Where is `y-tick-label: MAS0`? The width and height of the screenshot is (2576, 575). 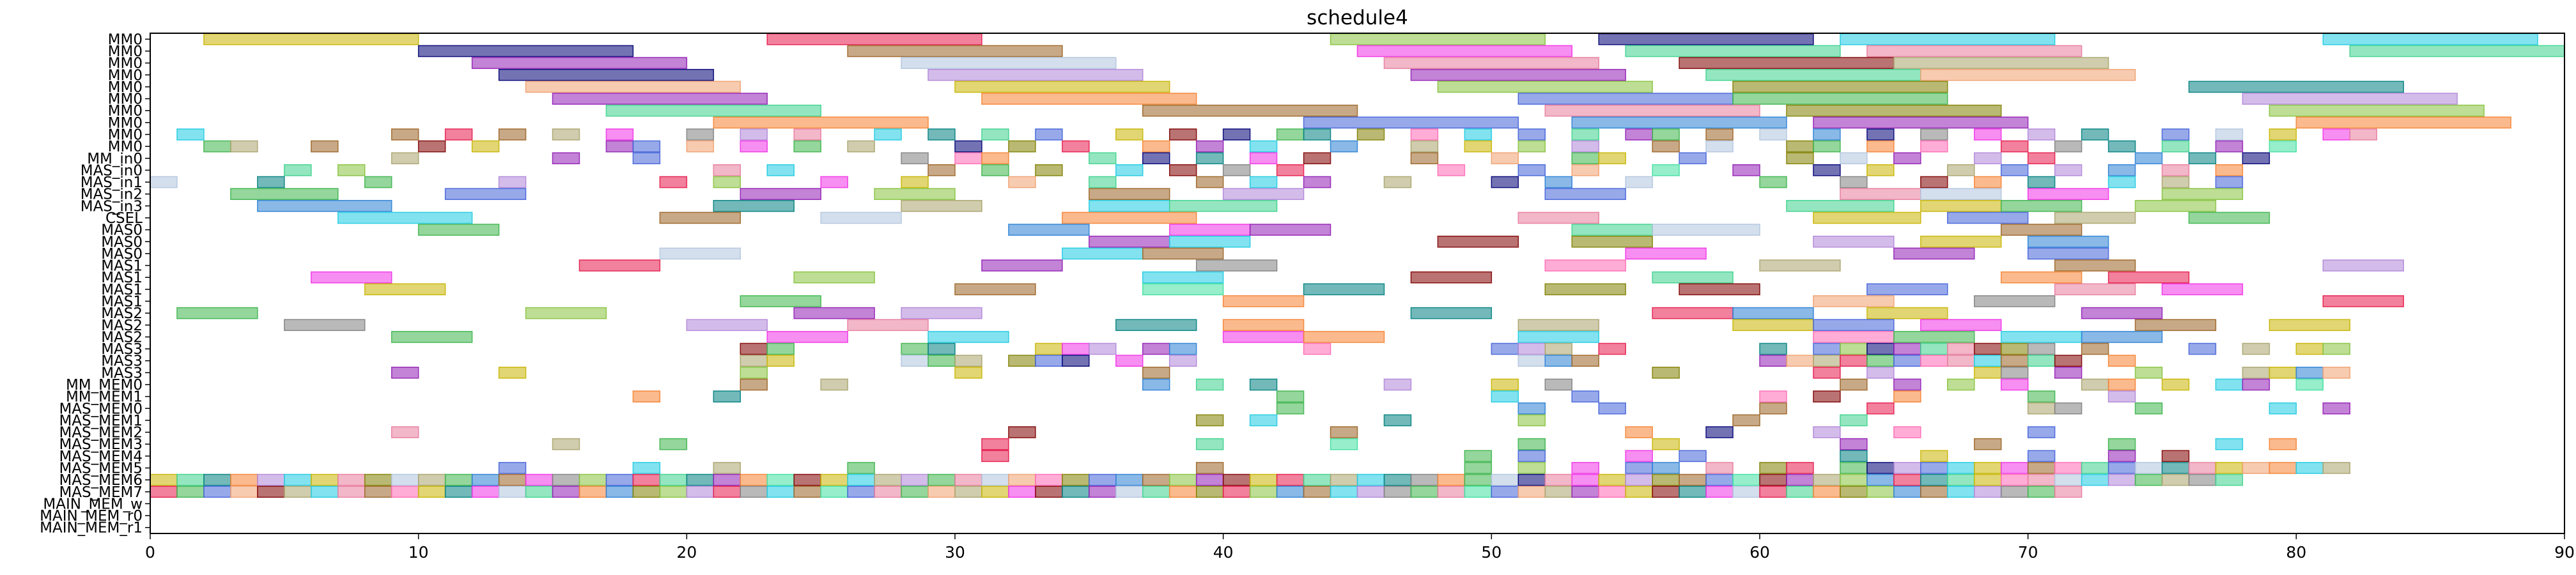
y-tick-label: MAS0 is located at coordinates (122, 242).